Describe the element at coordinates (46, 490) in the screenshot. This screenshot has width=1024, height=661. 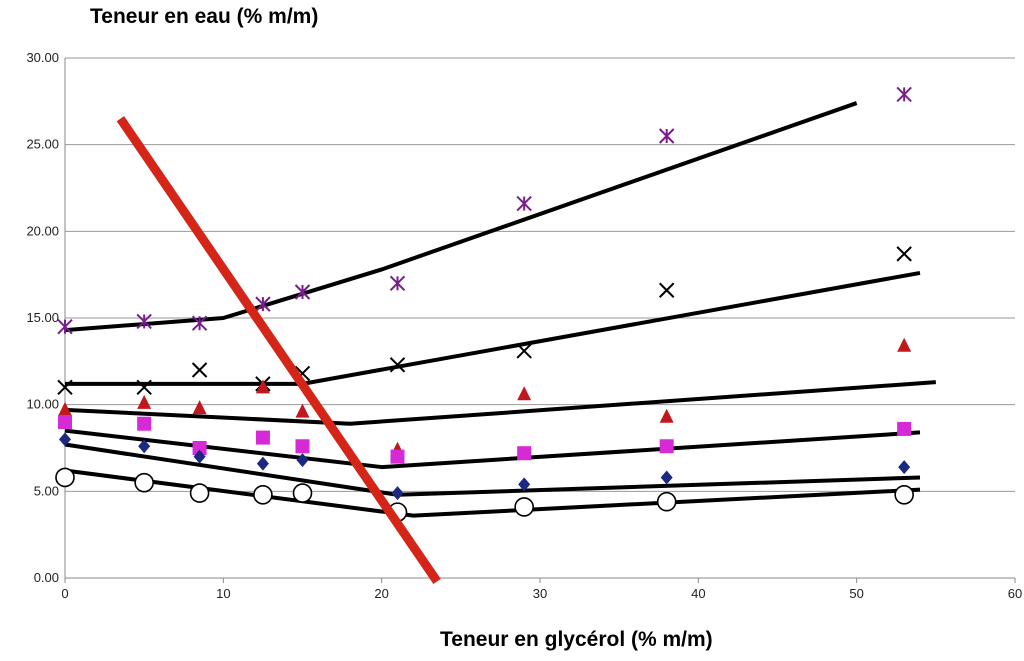
I see `y-tick-label: 5.00` at that location.